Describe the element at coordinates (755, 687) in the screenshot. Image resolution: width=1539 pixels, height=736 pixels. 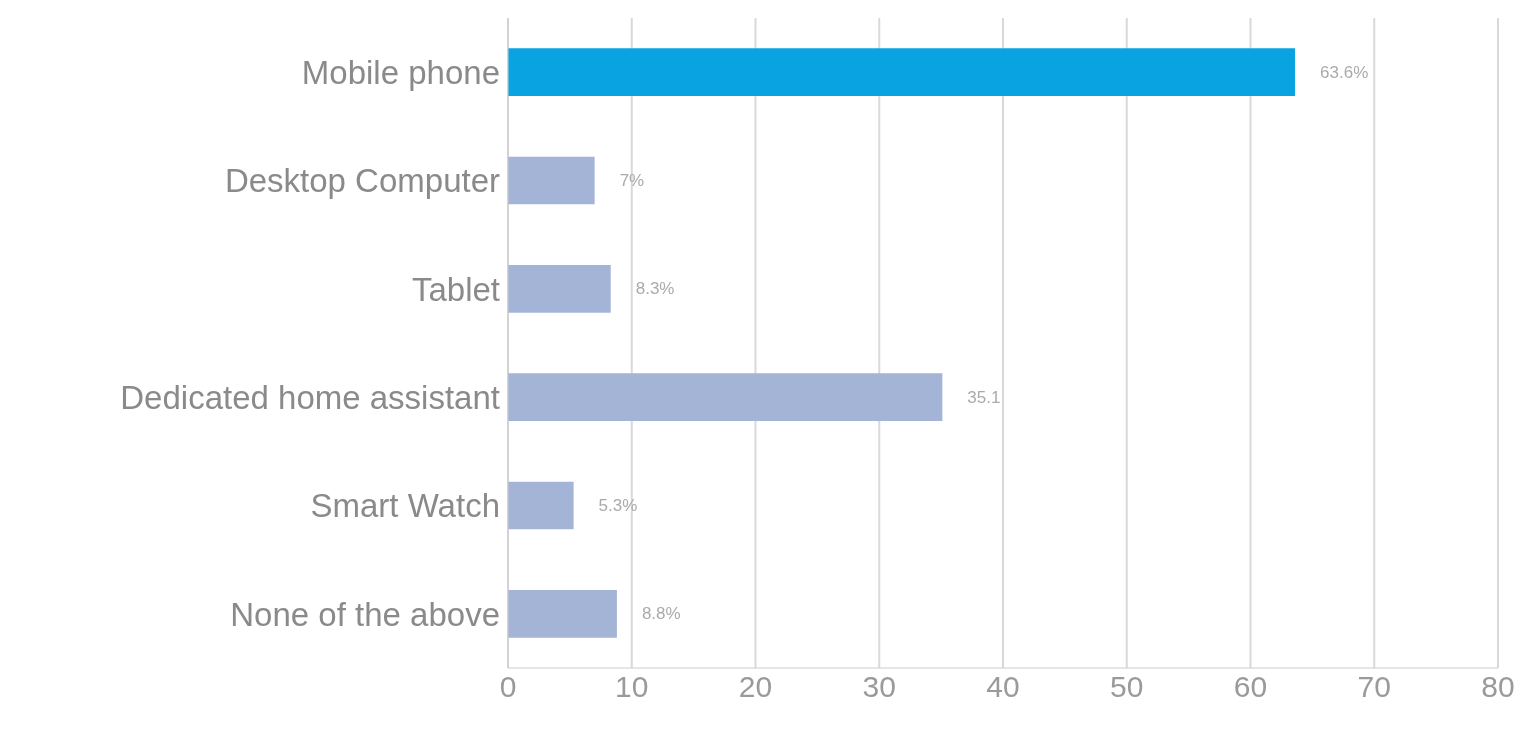
I see `x-tick-label: 20` at that location.